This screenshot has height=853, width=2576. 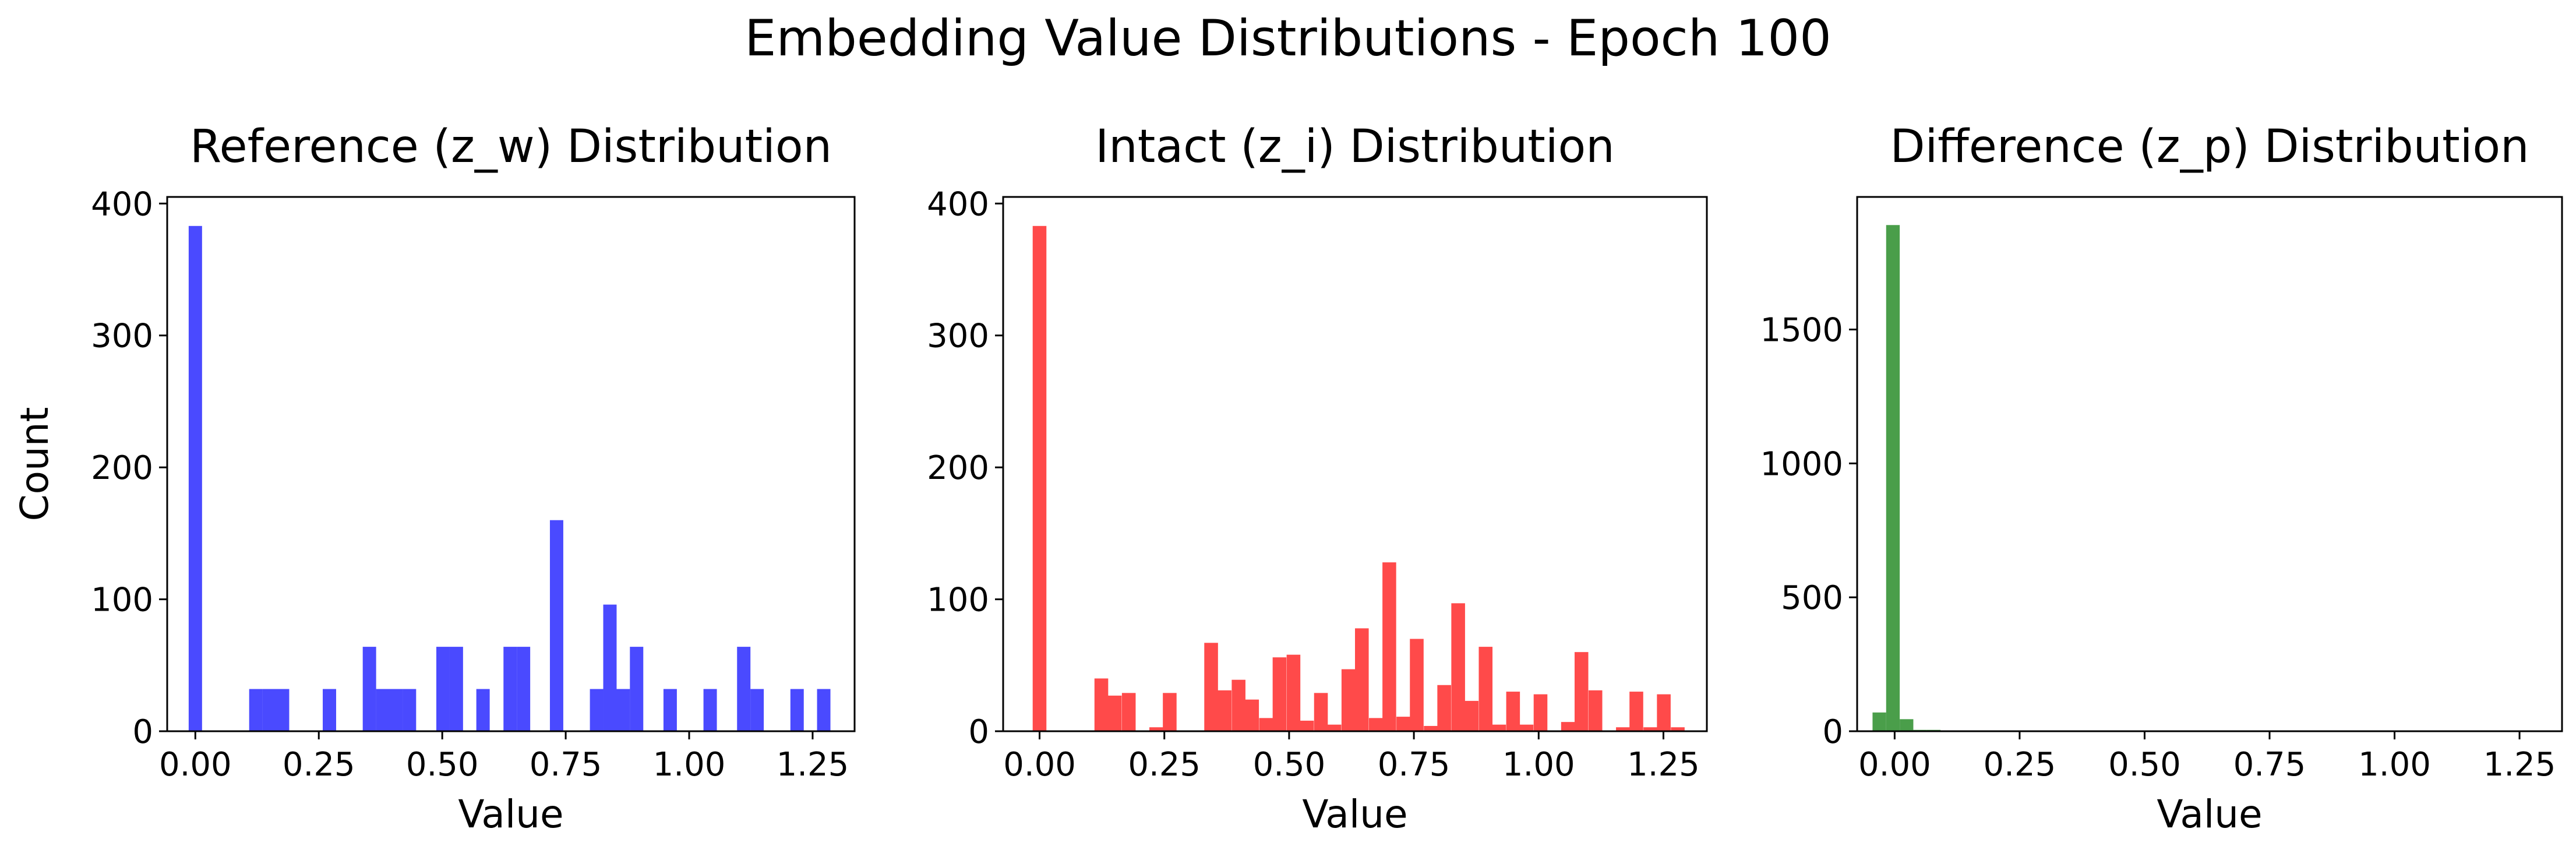 I want to click on reference-x-tick-label-4: 1.00, so click(x=690, y=765).